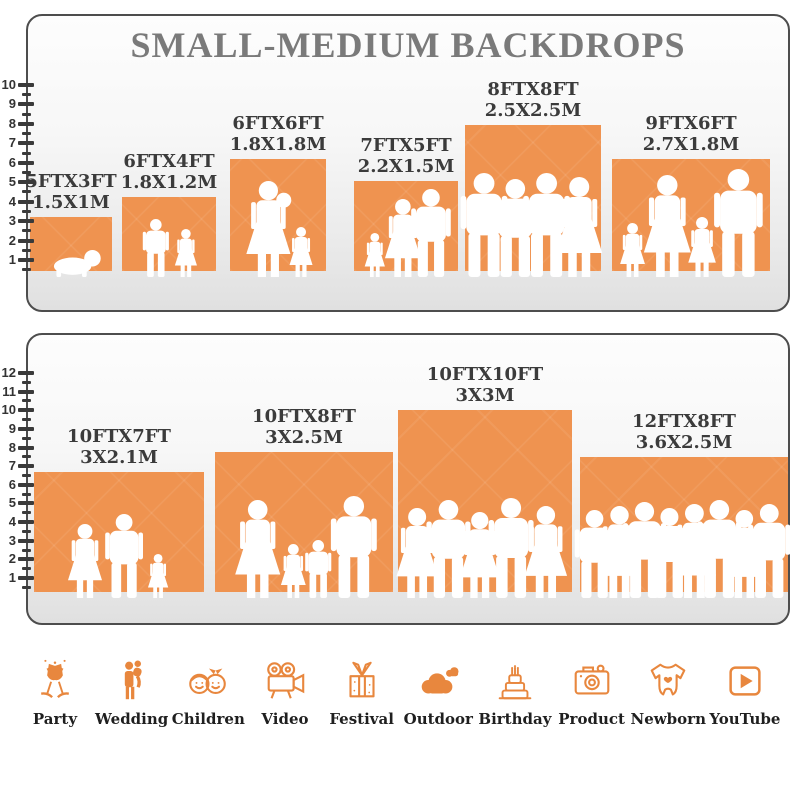 The width and height of the screenshot is (800, 800). What do you see at coordinates (169, 182) in the screenshot?
I see `backdrop-size-m: 1.8X1.2M` at bounding box center [169, 182].